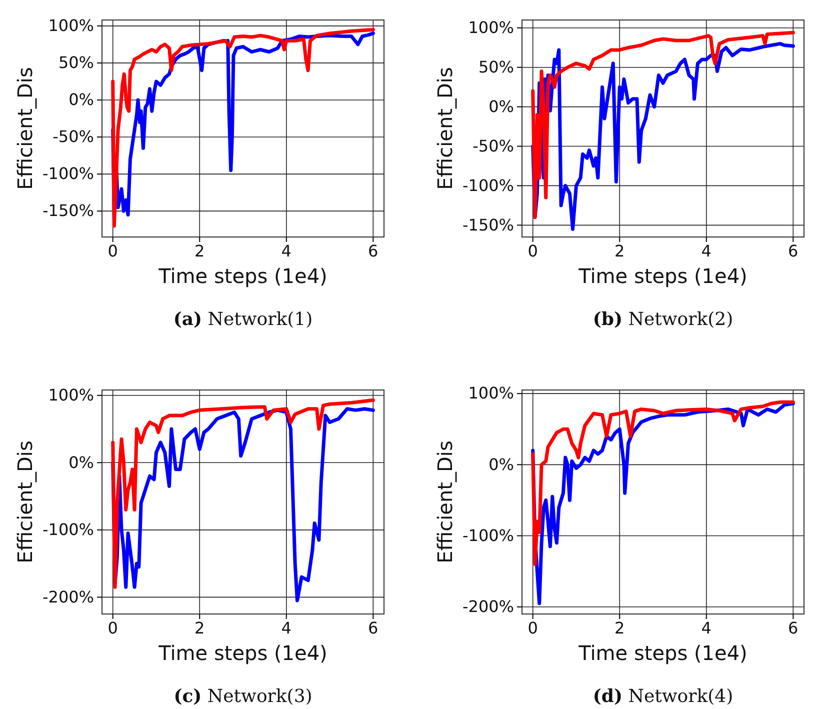 The height and width of the screenshot is (709, 840). What do you see at coordinates (663, 319) in the screenshot?
I see `text: (b) Network(2)` at bounding box center [663, 319].